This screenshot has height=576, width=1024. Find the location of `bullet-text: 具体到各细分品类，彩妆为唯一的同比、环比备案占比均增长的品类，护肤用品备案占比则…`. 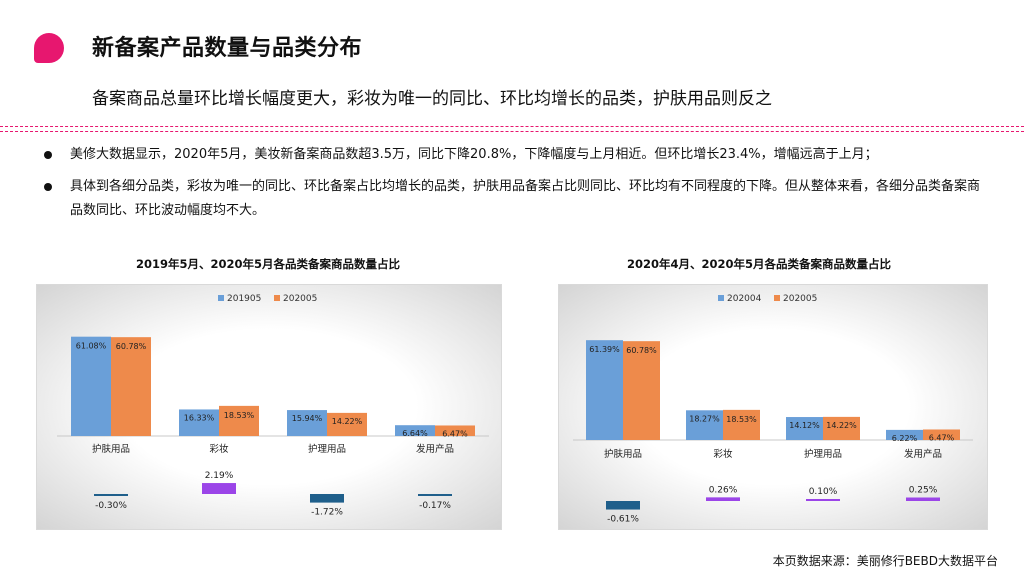

bullet-text: 具体到各细分品类，彩妆为唯一的同比、环比备案占比均增长的品类，护肤用品备案占比则… is located at coordinates (525, 198).